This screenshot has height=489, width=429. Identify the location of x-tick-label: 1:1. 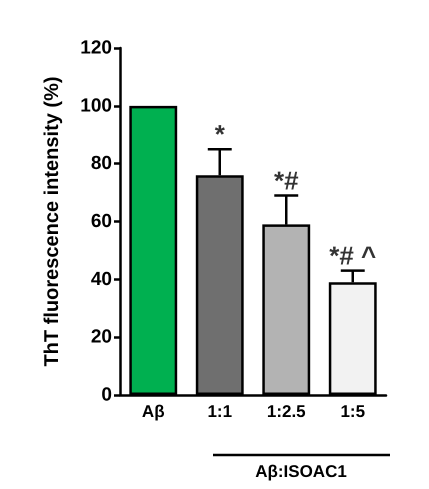
(219, 411).